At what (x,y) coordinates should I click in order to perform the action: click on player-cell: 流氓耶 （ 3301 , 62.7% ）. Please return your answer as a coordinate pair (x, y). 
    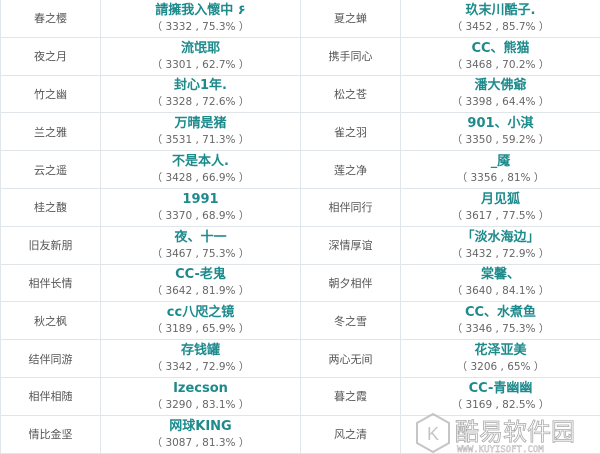
    Looking at the image, I should click on (200, 56).